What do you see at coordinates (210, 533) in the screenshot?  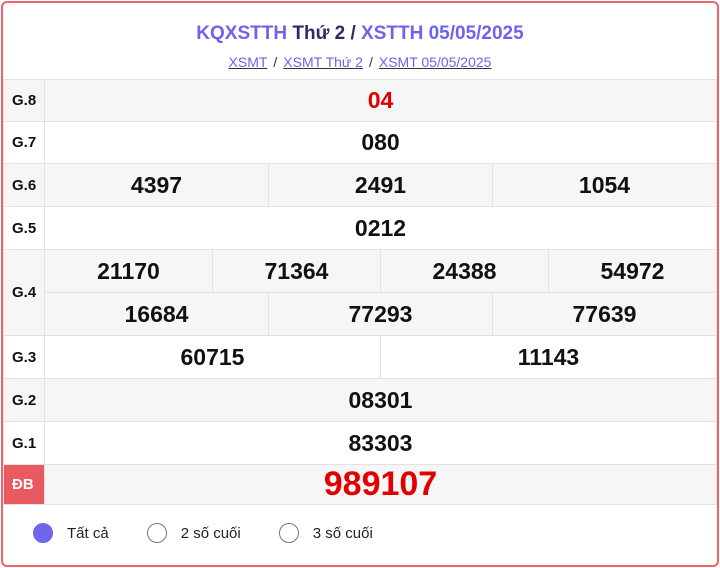 I see `filter-label: 2 số cuối` at bounding box center [210, 533].